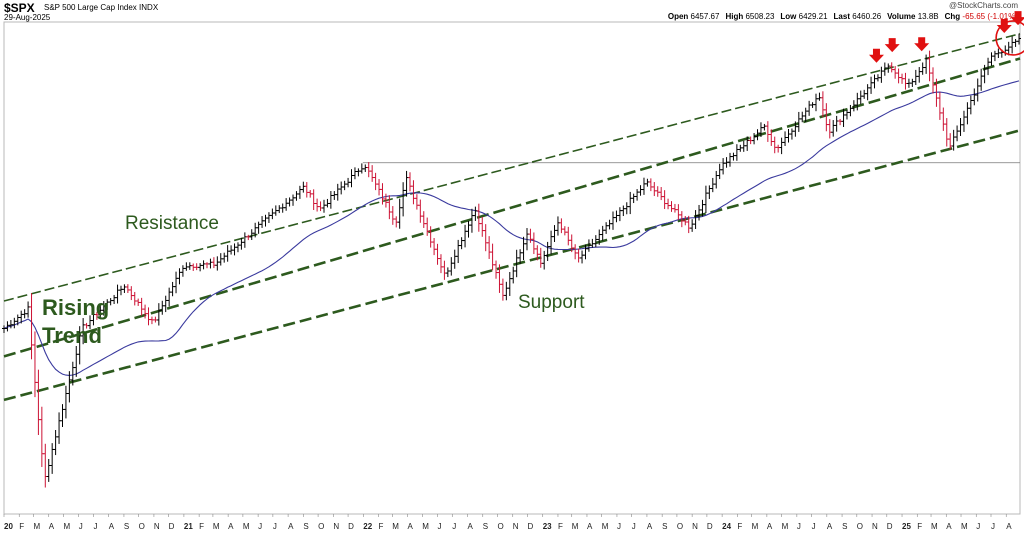 The height and width of the screenshot is (533, 1024). I want to click on x-axis-label: 20, so click(8, 526).